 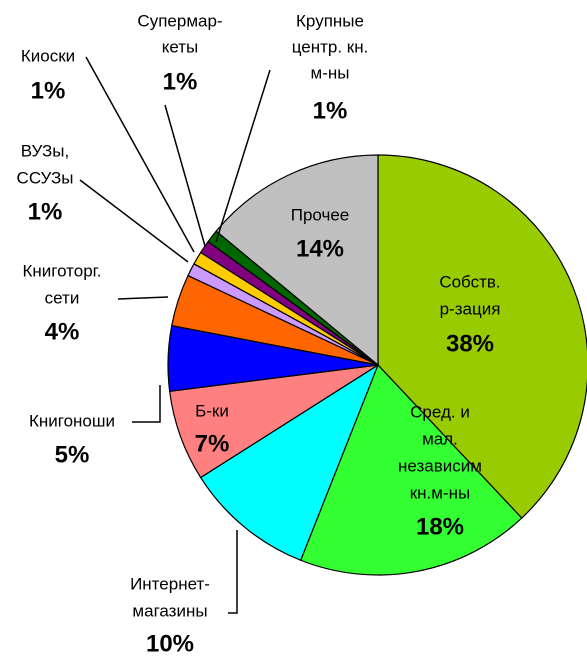 I want to click on value-label: 5%, so click(x=72, y=454).